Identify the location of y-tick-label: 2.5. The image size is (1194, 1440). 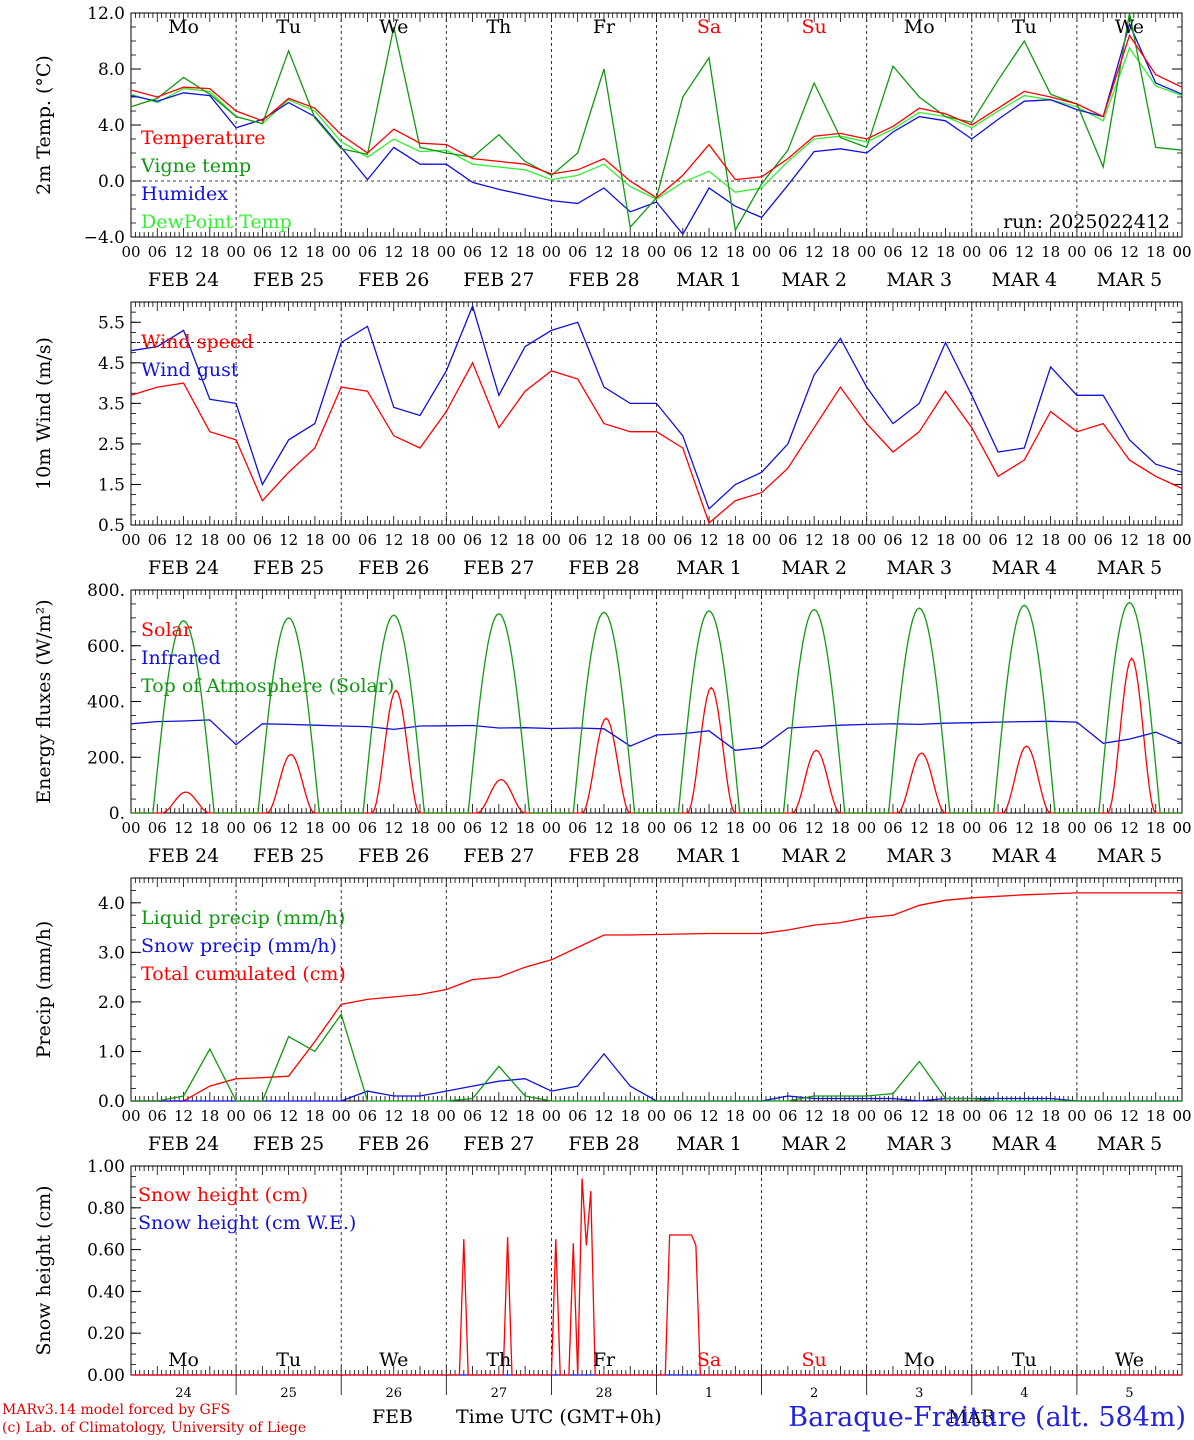
(111, 445).